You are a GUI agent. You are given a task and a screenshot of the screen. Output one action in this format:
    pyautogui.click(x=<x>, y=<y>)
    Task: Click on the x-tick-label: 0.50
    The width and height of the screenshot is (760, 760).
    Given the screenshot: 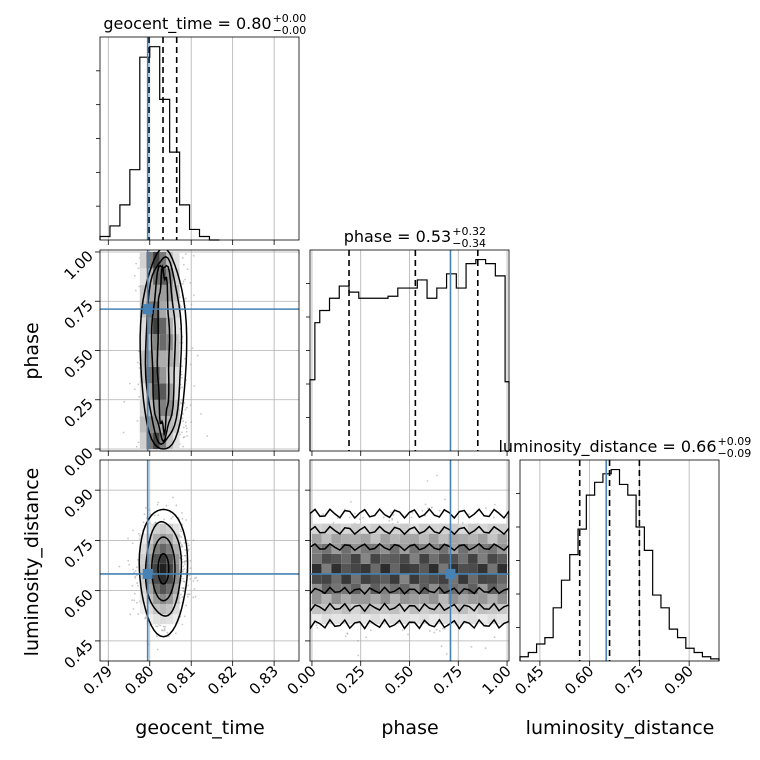 What is the action you would take?
    pyautogui.click(x=399, y=680)
    